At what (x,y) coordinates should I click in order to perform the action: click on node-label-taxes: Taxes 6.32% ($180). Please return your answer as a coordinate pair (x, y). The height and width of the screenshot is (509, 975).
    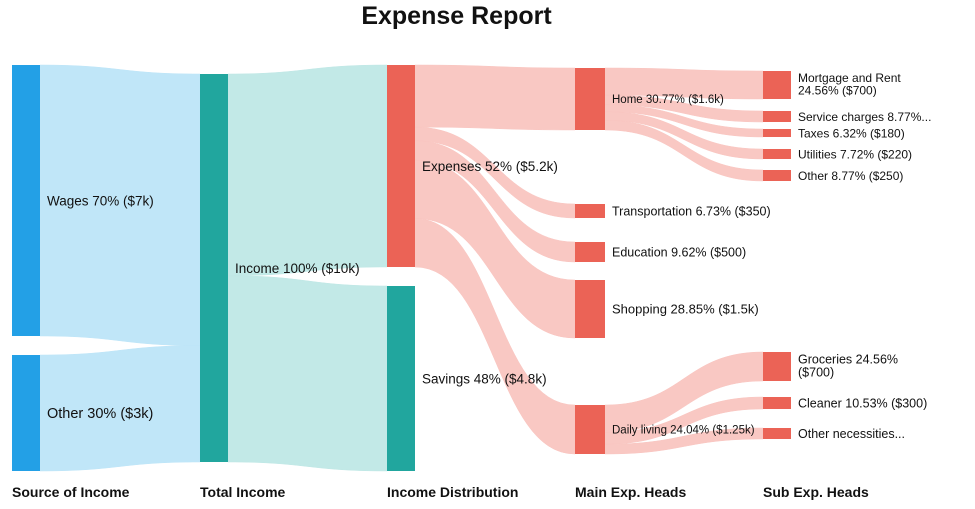
    Looking at the image, I should click on (851, 133).